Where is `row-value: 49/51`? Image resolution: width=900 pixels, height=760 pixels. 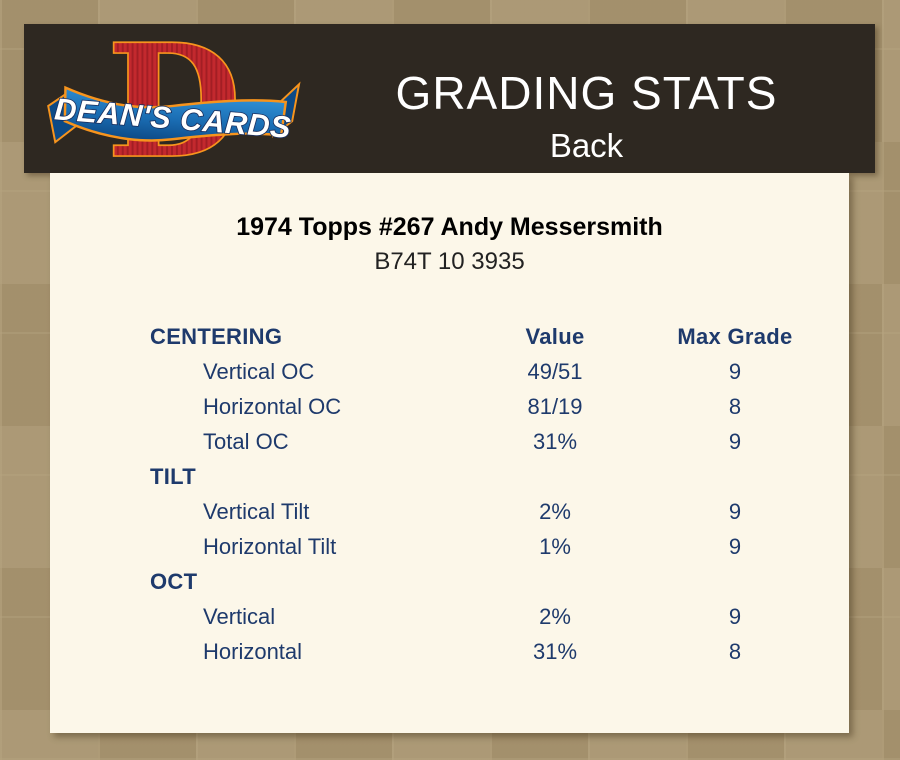 row-value: 49/51 is located at coordinates (555, 371).